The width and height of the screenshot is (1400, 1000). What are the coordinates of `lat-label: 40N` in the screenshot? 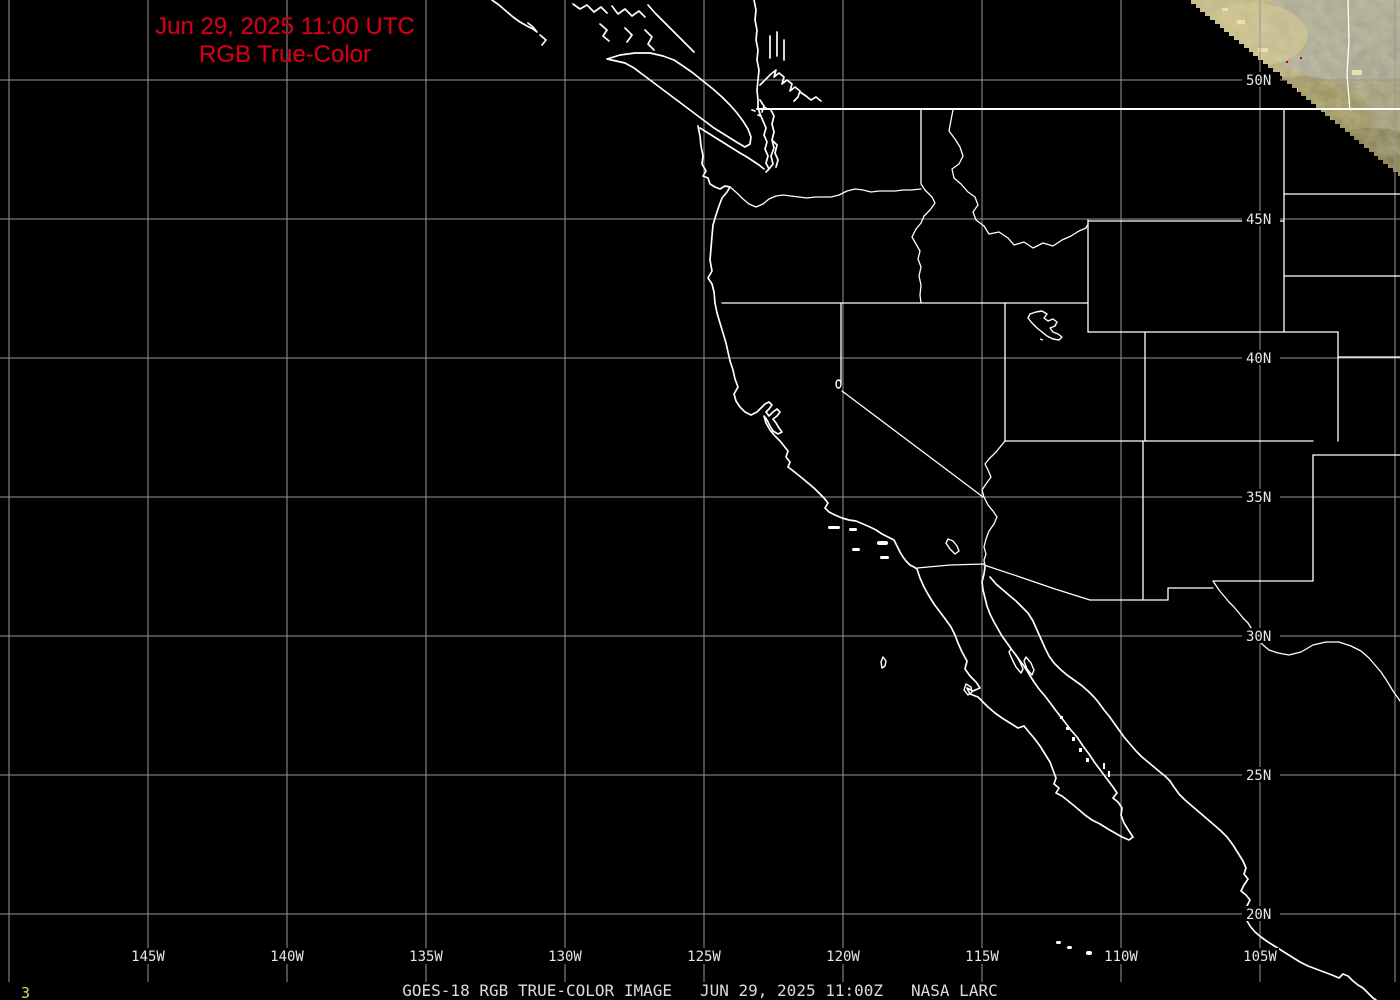 It's located at (1258, 359).